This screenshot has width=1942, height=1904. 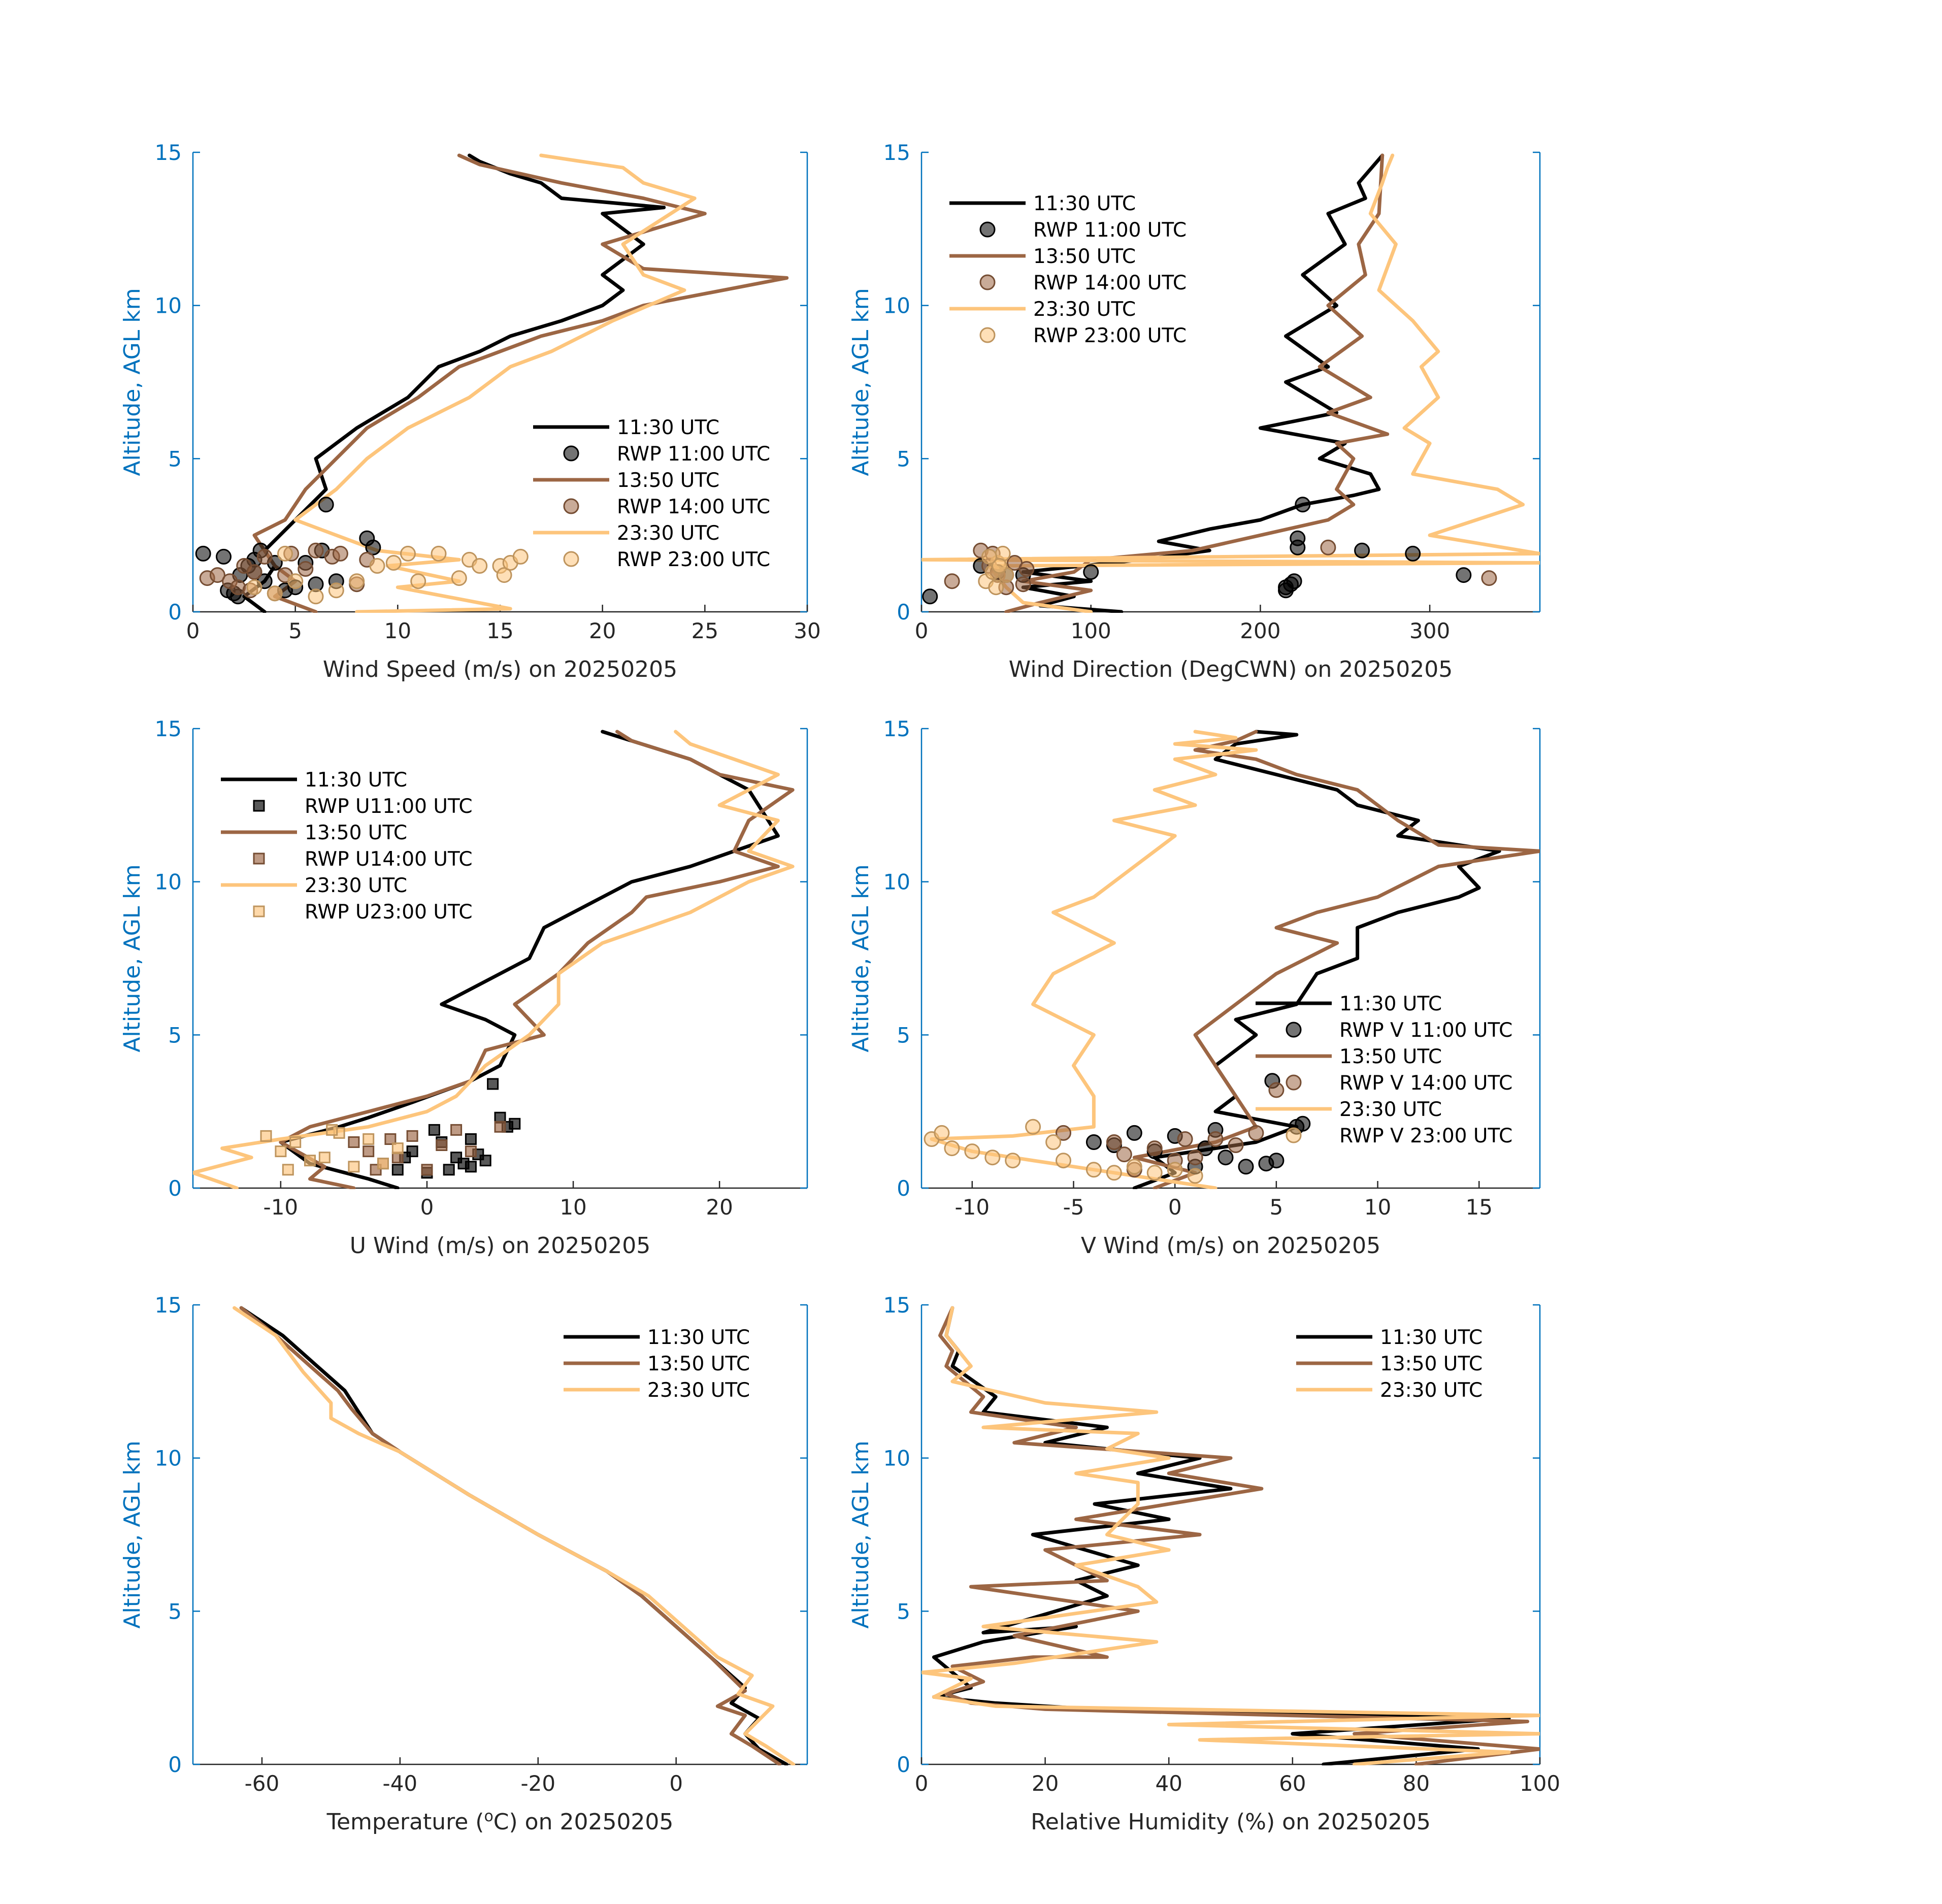 I want to click on legend-label: RWP U11:00 UTC, so click(x=389, y=807).